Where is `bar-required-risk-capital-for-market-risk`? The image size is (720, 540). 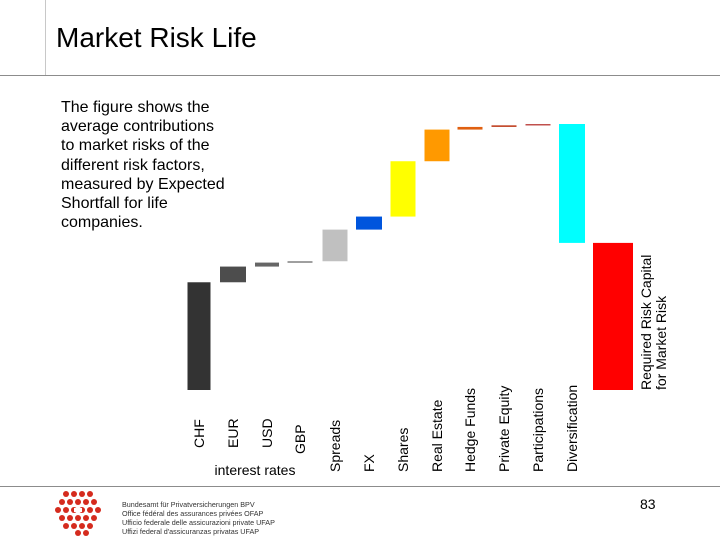 bar-required-risk-capital-for-market-risk is located at coordinates (613, 316).